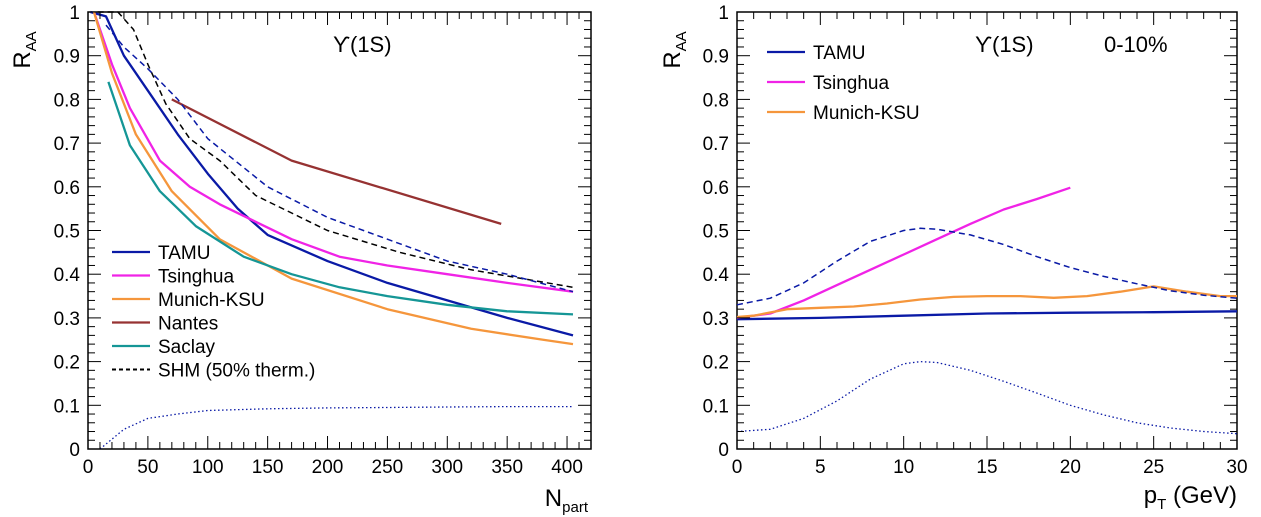 The width and height of the screenshot is (1261, 517). I want to click on legend-label: SHM (50% therm.), so click(236, 371).